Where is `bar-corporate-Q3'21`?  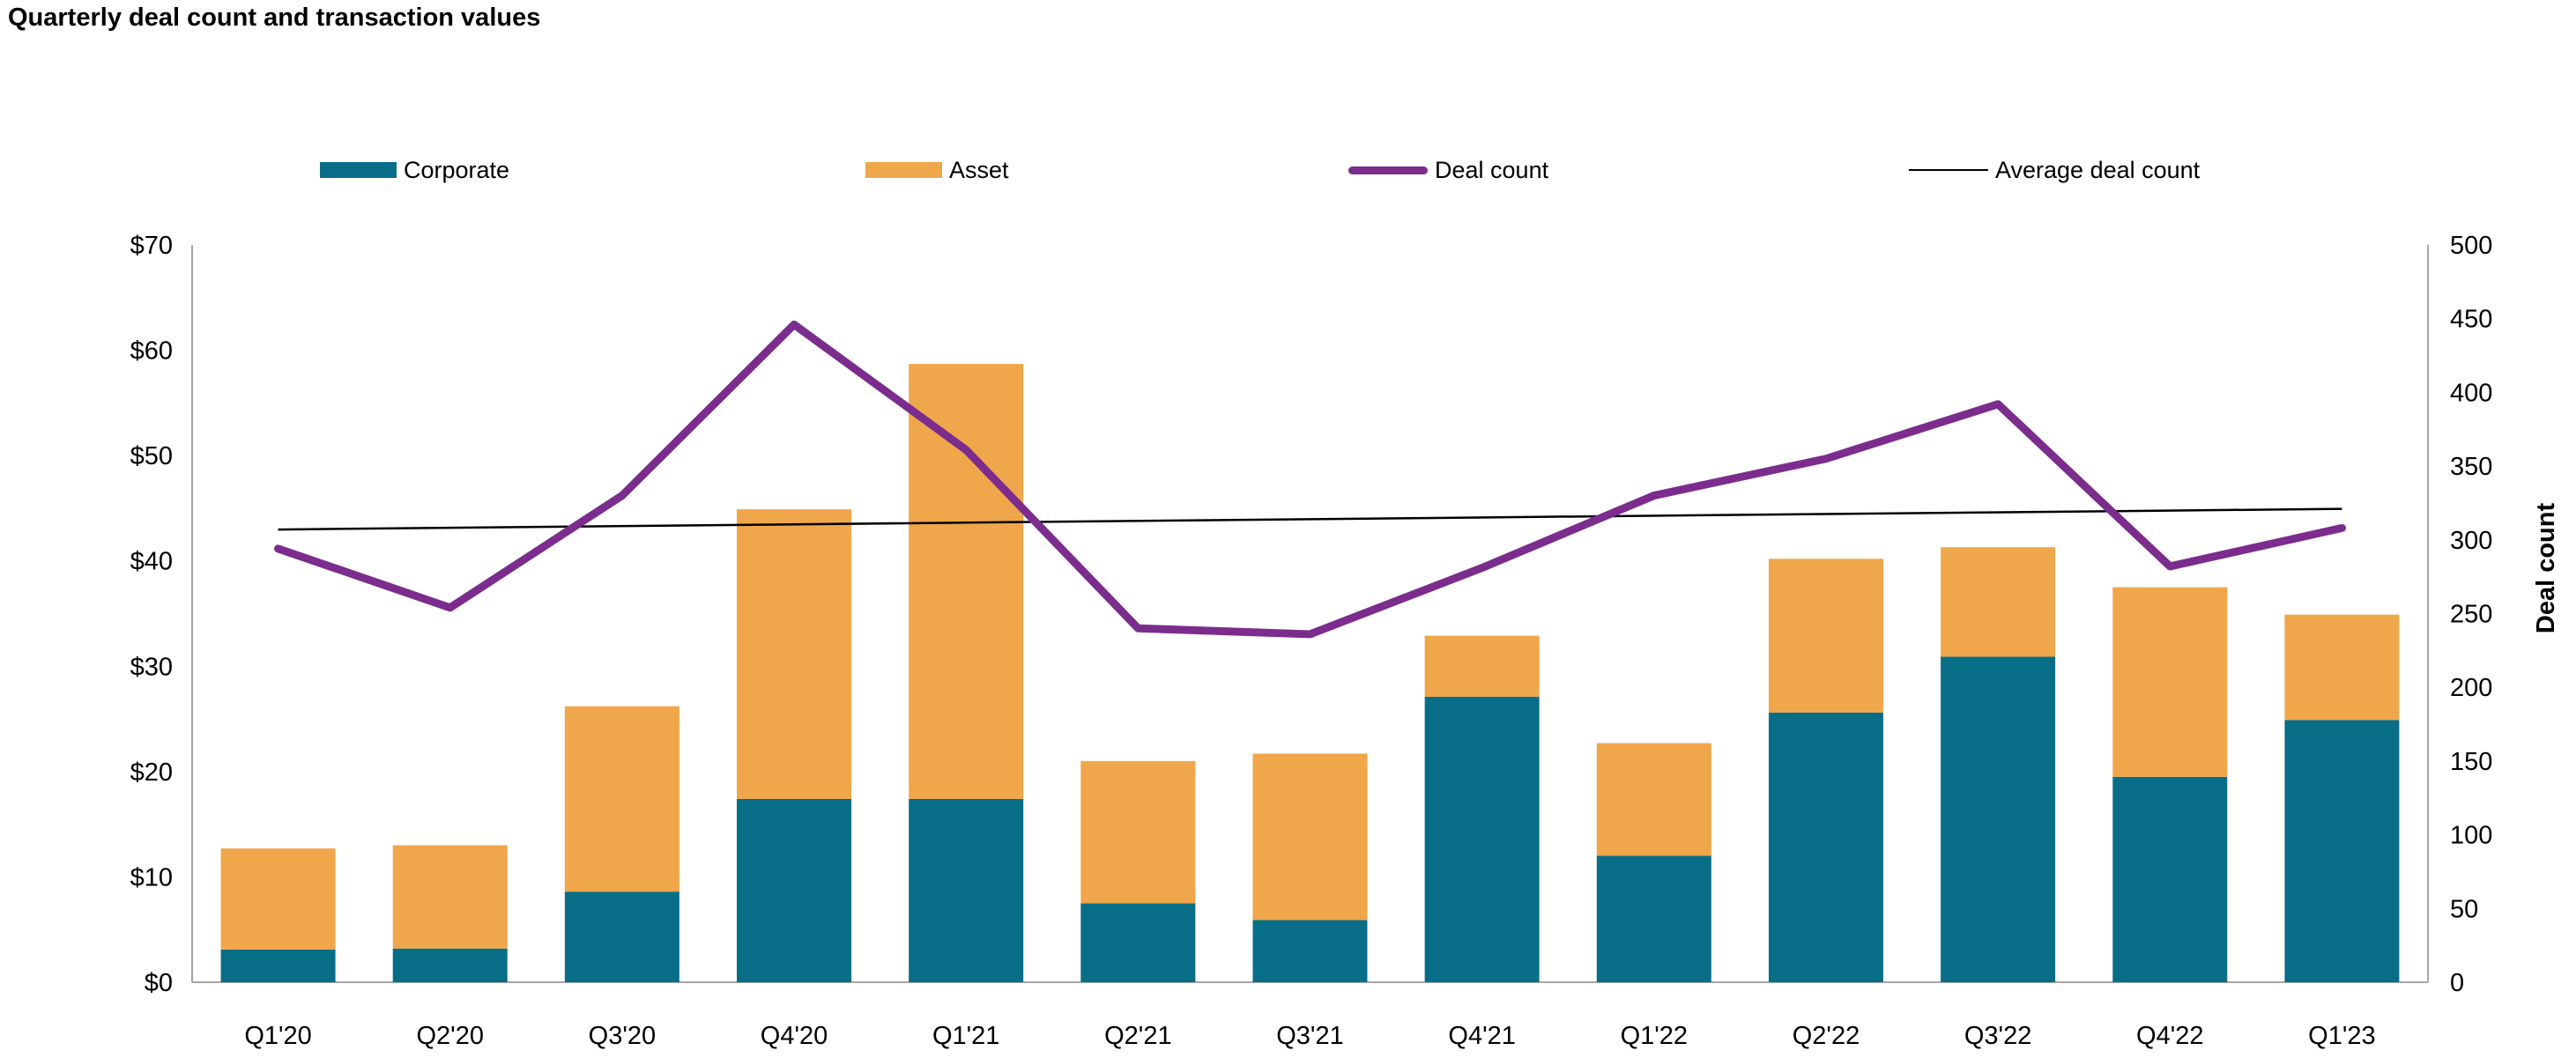
bar-corporate-Q3'21 is located at coordinates (1310, 951).